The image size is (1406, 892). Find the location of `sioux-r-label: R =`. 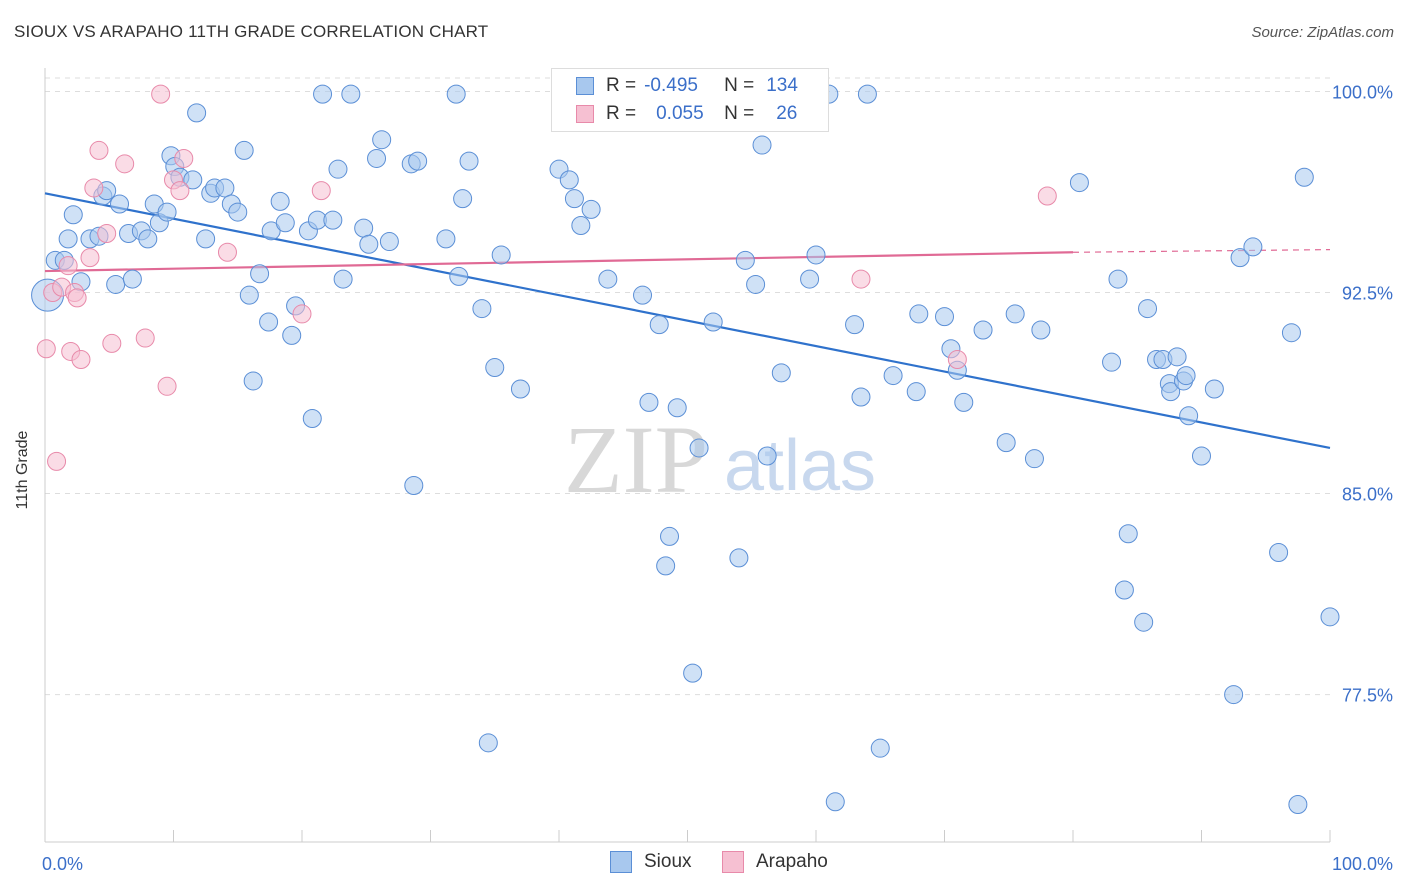

sioux-r-label: R = is located at coordinates (621, 85).